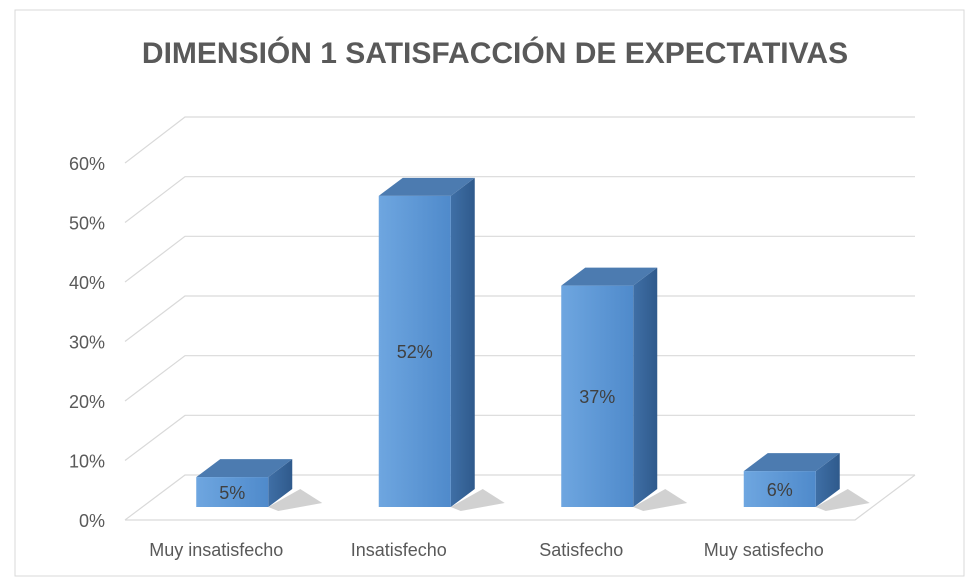 The width and height of the screenshot is (971, 580). What do you see at coordinates (87, 283) in the screenshot?
I see `y-tick-label: 40%` at bounding box center [87, 283].